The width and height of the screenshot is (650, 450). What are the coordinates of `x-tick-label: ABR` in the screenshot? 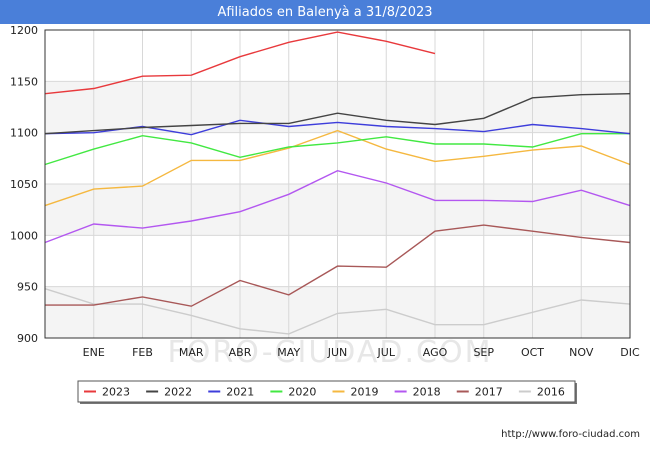 It's located at (240, 352).